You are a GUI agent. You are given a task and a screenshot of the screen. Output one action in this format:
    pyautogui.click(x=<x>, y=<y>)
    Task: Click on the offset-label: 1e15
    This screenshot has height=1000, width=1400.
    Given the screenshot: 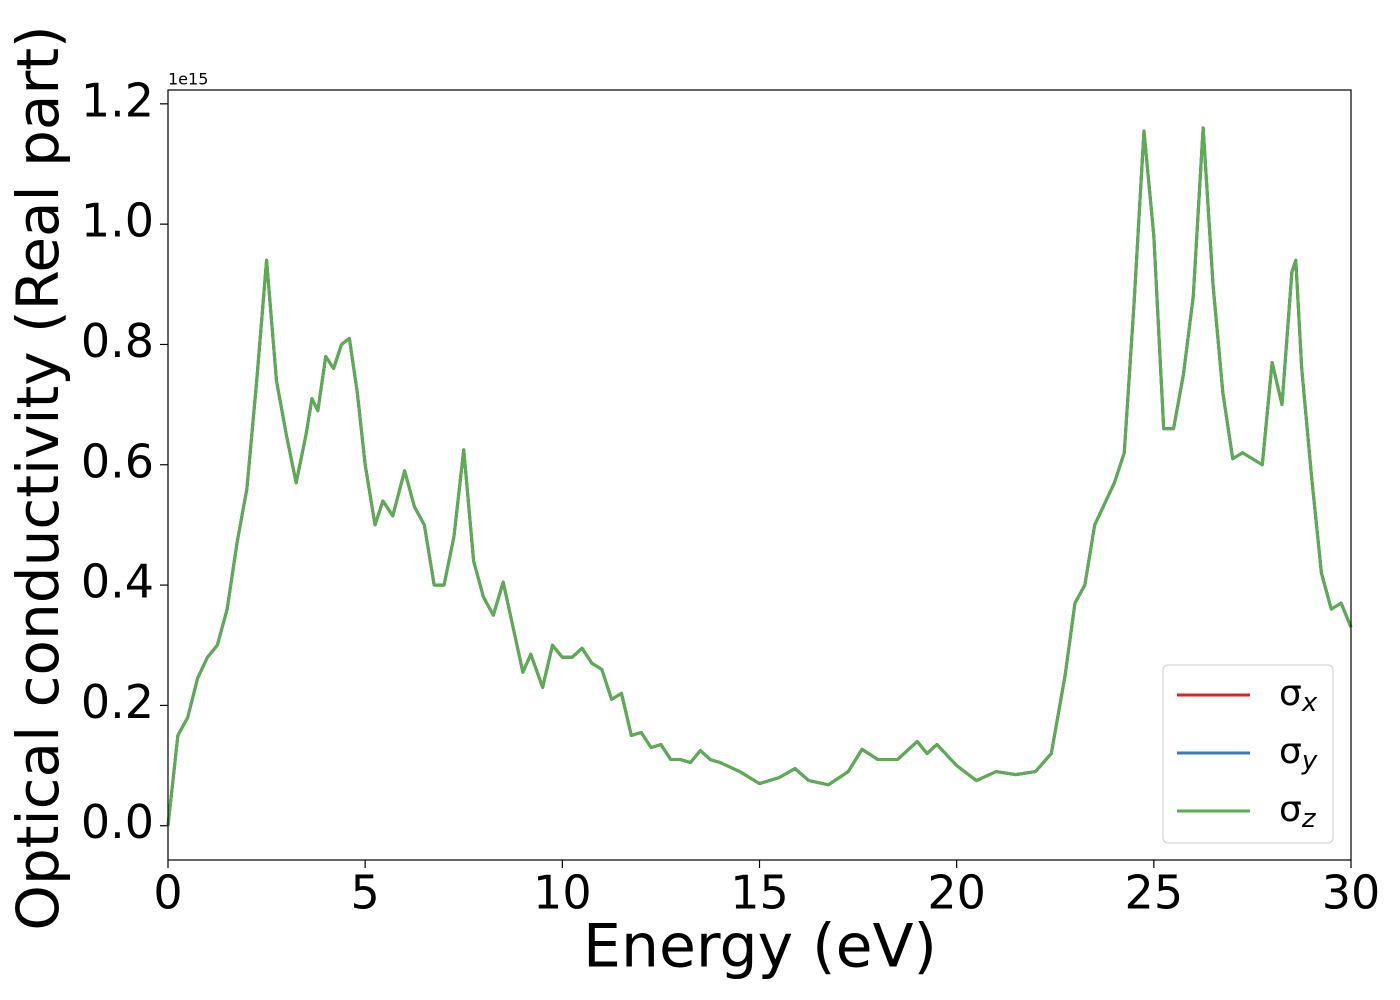 What is the action you would take?
    pyautogui.click(x=188, y=79)
    